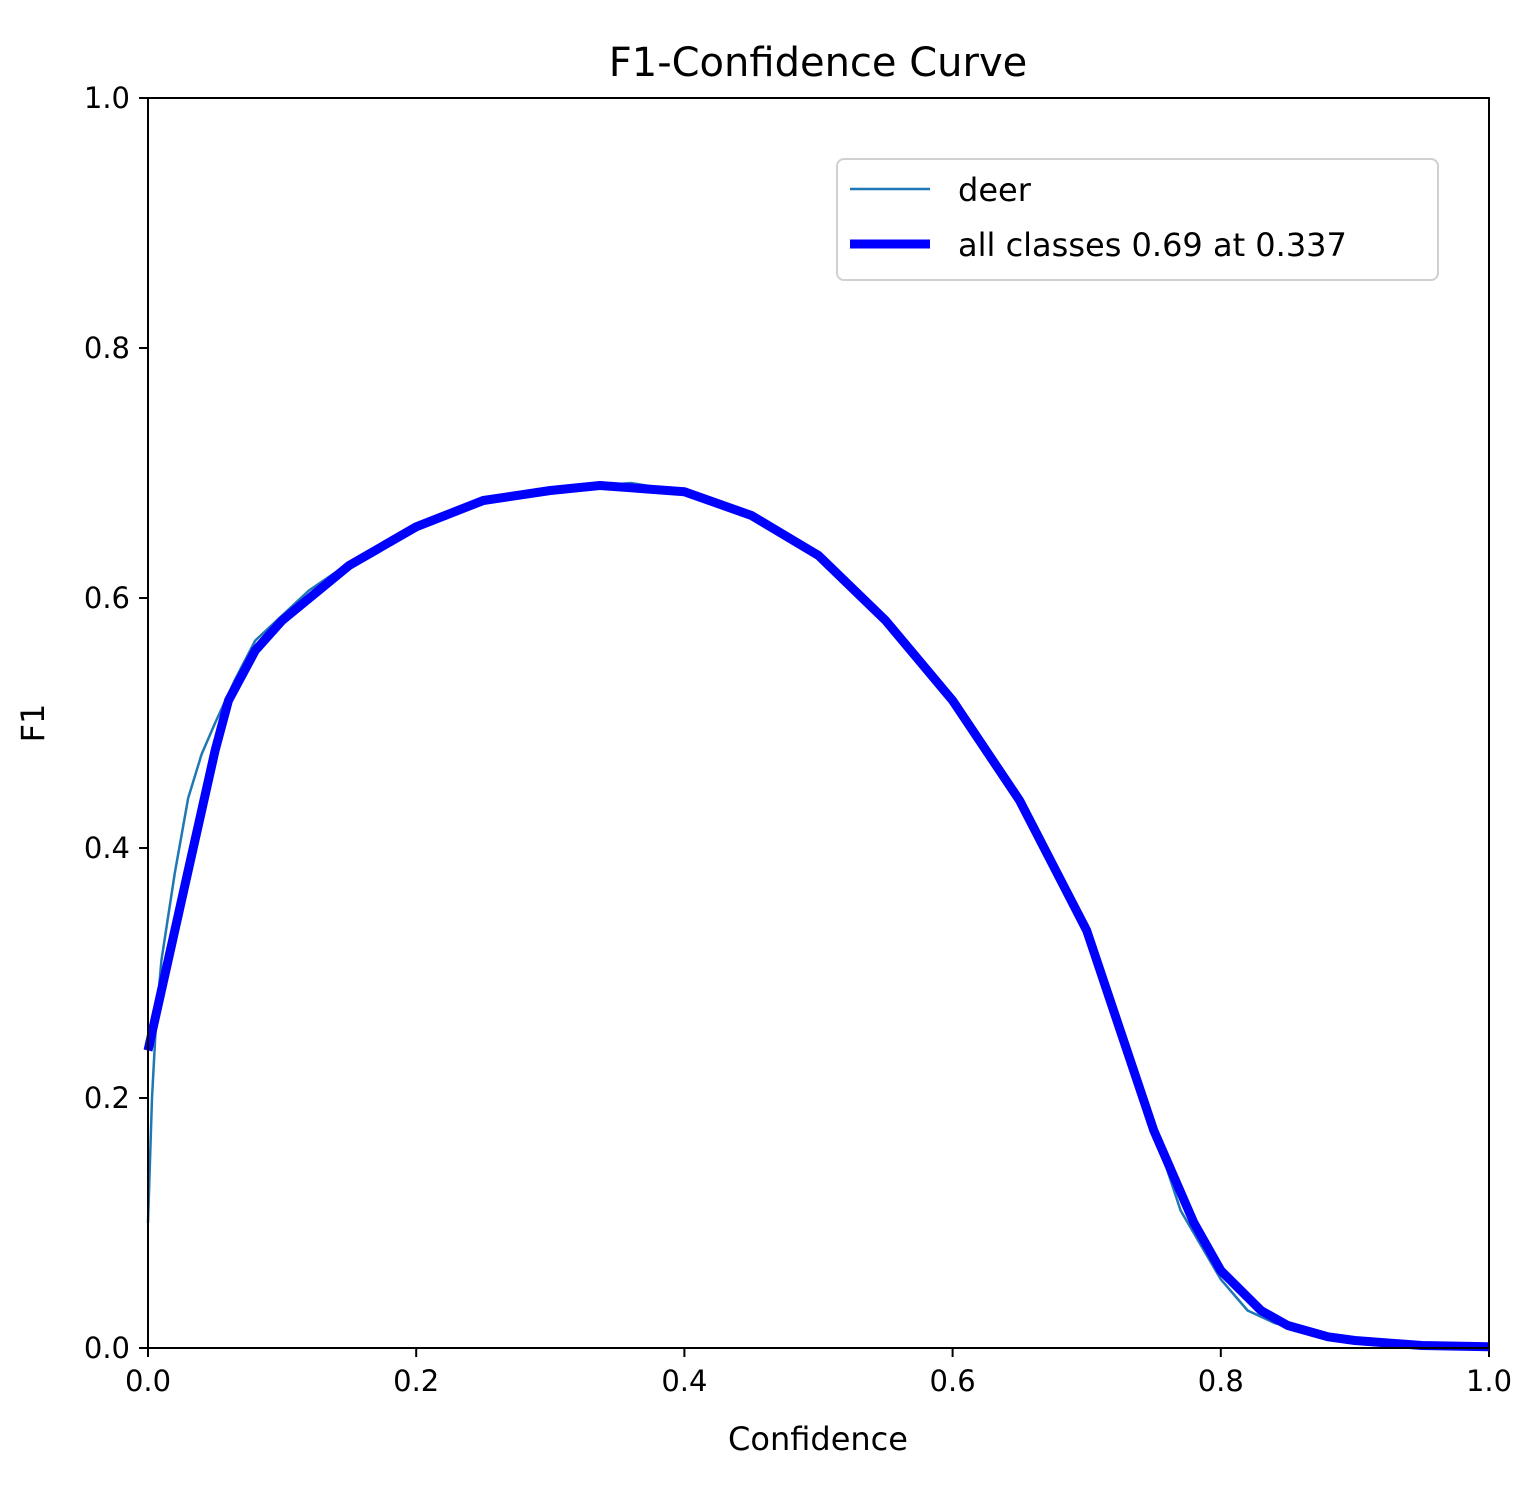 This screenshot has height=1500, width=1521. What do you see at coordinates (953, 1381) in the screenshot?
I see `x-tick-label: 0.6` at bounding box center [953, 1381].